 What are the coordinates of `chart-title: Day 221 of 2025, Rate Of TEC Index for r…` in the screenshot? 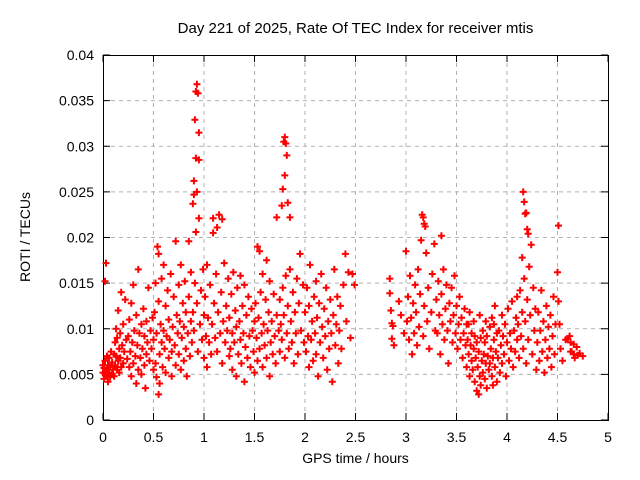 It's located at (355, 28).